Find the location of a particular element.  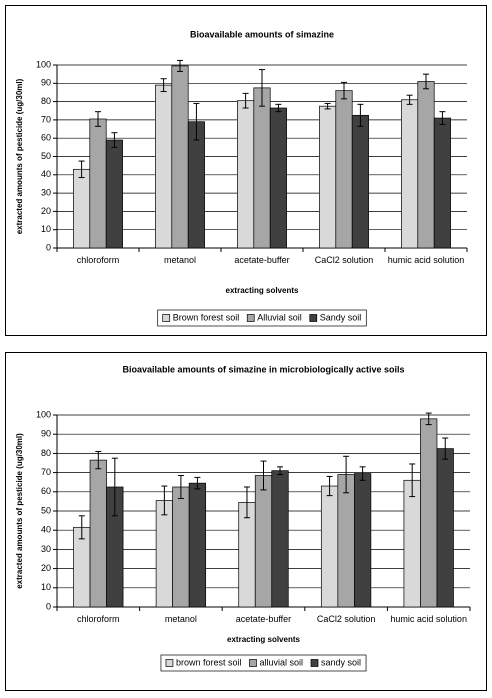

x-tick-label-box: humic acid solution is located at coordinates (426, 260).